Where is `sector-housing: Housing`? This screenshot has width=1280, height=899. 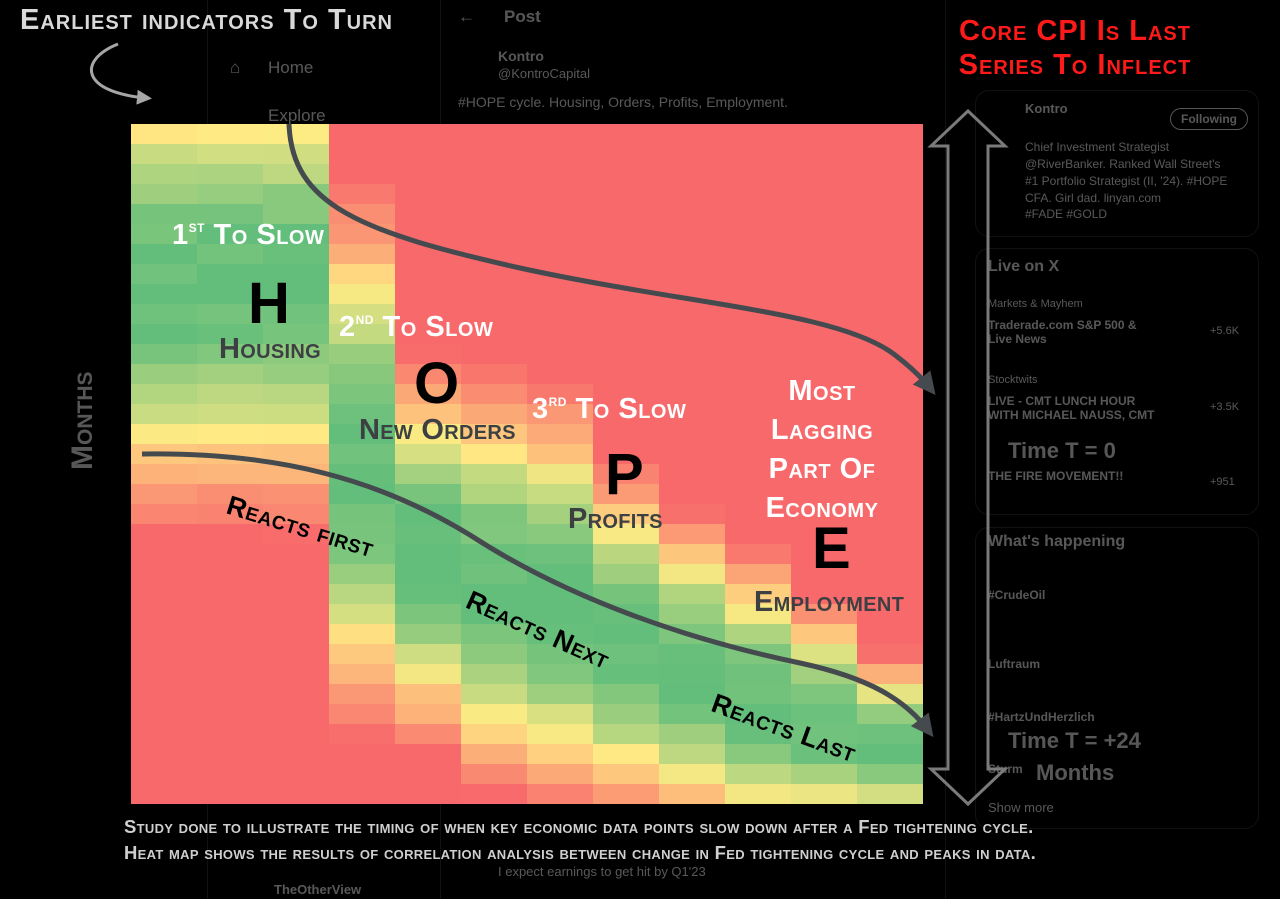
sector-housing: Housing is located at coordinates (270, 349).